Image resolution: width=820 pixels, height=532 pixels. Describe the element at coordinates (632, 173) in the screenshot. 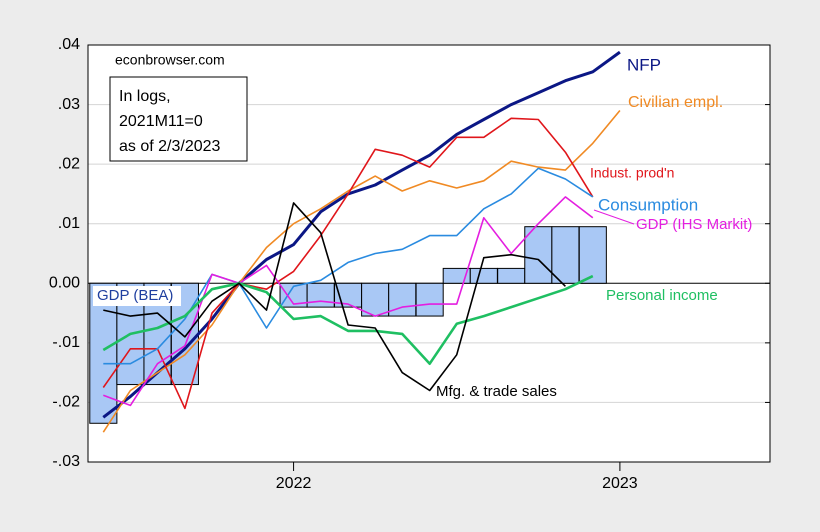

I see `series-label: Indust. prod'n` at that location.